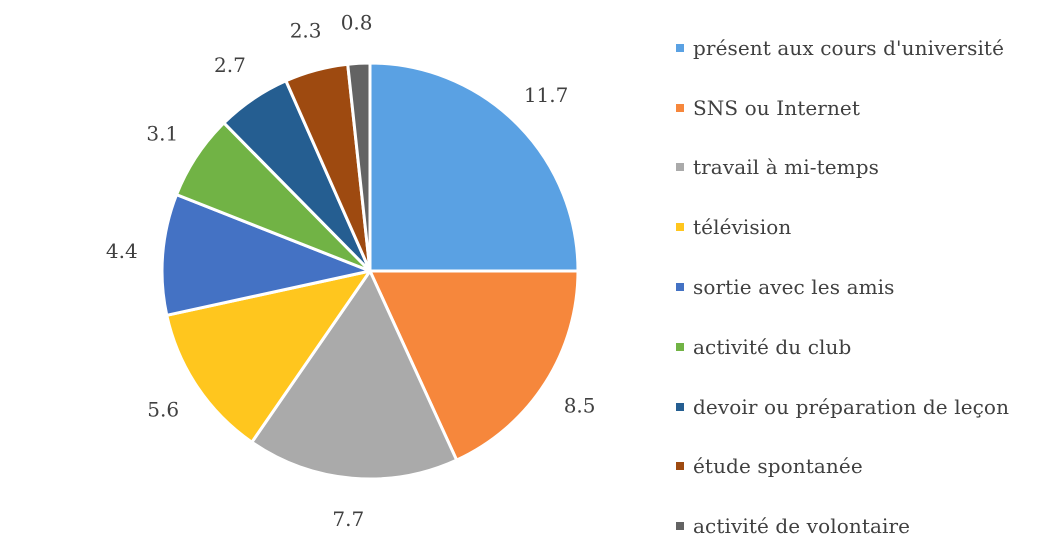 This screenshot has width=1049, height=556. Describe the element at coordinates (861, 227) in the screenshot. I see `legend-item-television: télévision` at that location.